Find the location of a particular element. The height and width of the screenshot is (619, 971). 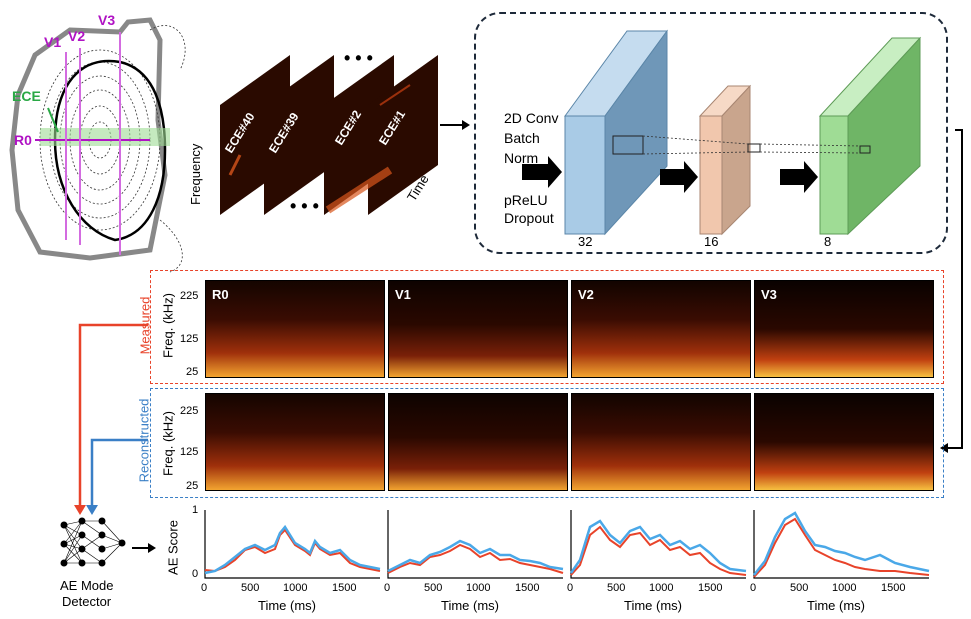

ylabel-reconstructed: Freq. (kHz) is located at coordinates (168, 443).